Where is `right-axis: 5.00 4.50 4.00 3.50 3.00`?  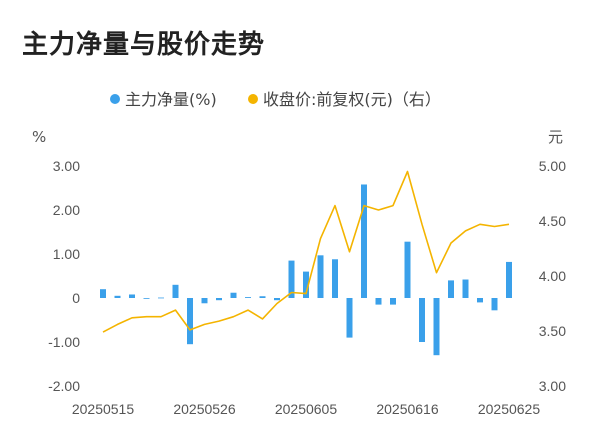 right-axis: 5.00 4.50 4.00 3.50 3.00 is located at coordinates (552, 276).